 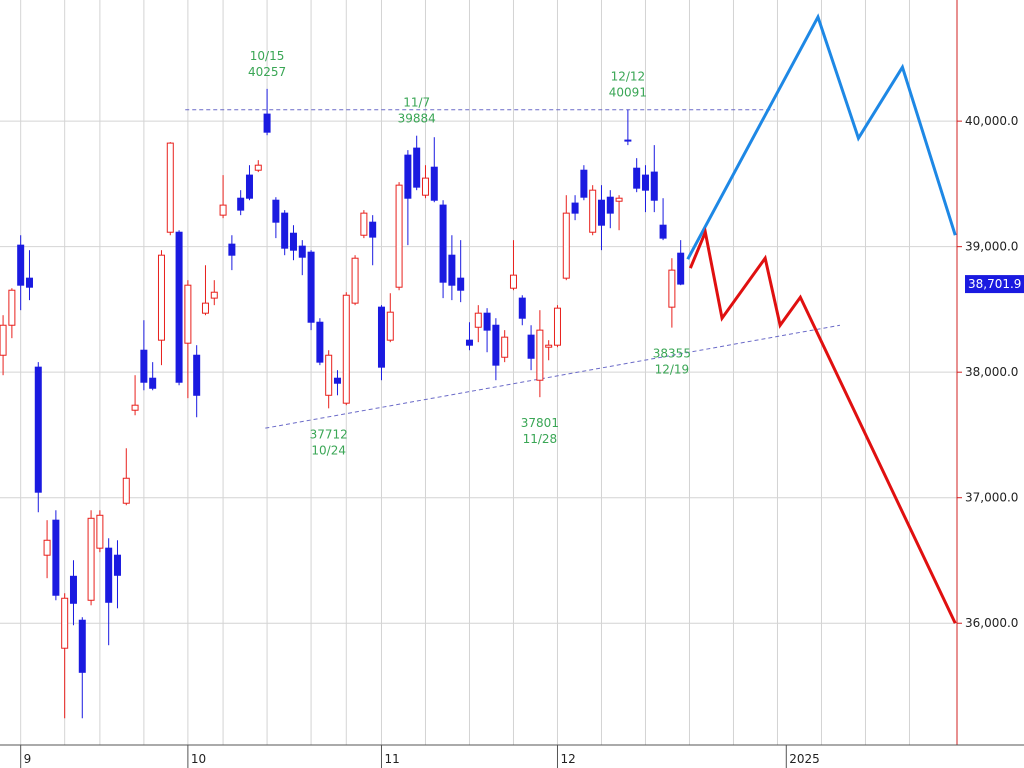 What do you see at coordinates (540, 439) in the screenshot?
I see `annotation: 11/28` at bounding box center [540, 439].